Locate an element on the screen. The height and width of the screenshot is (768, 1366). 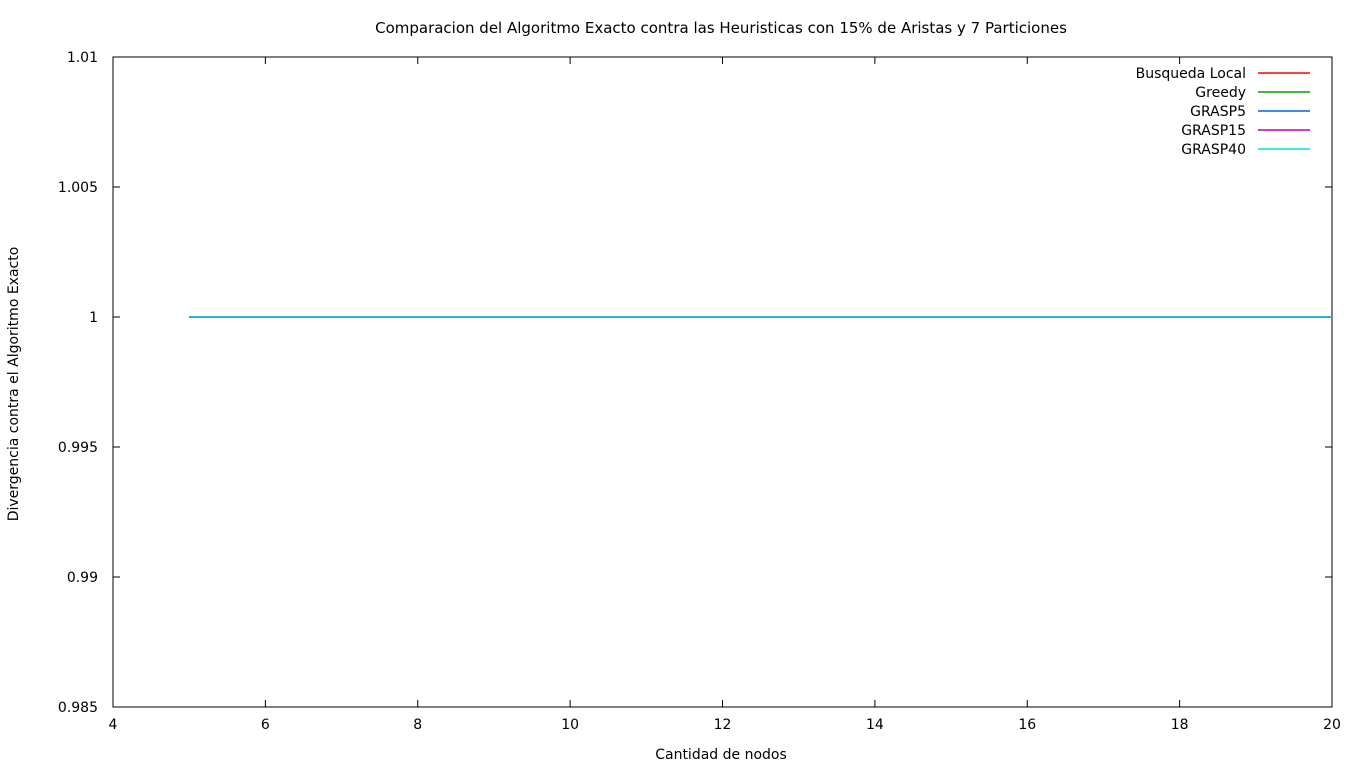
legend-label: GRASP5 is located at coordinates (1218, 112).